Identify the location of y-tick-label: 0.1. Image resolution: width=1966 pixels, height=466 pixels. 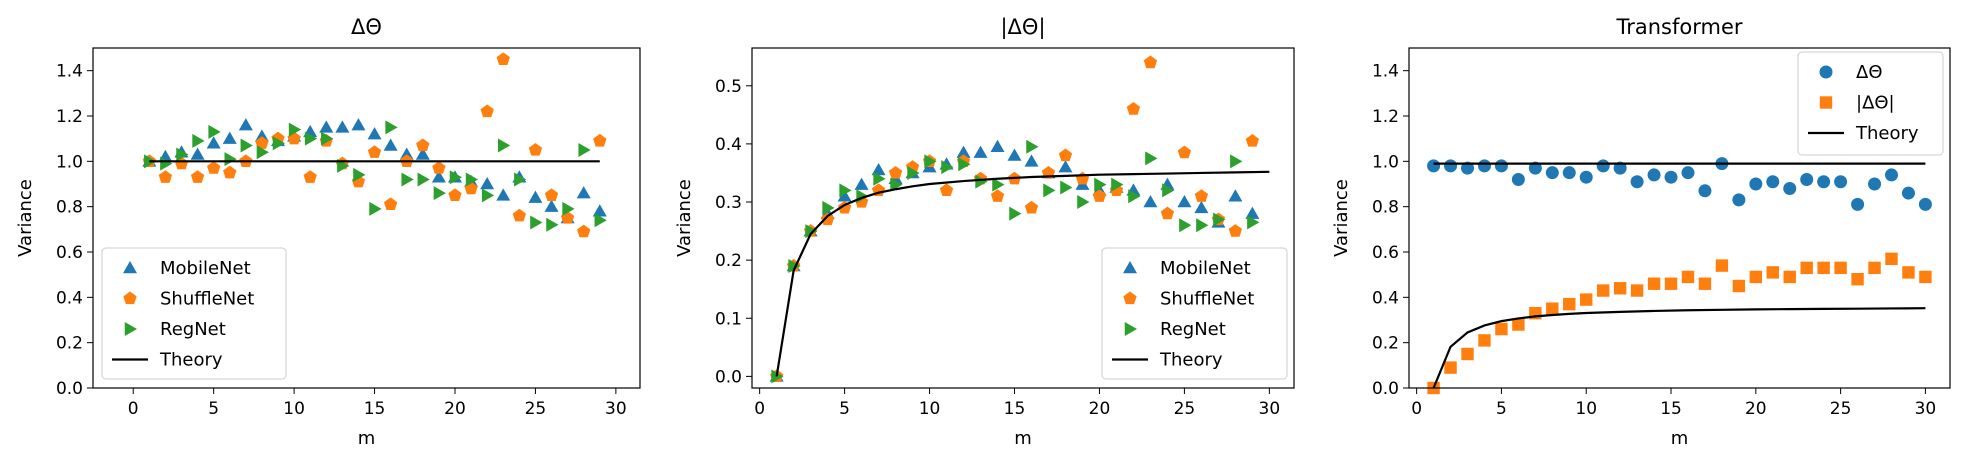
(728, 319).